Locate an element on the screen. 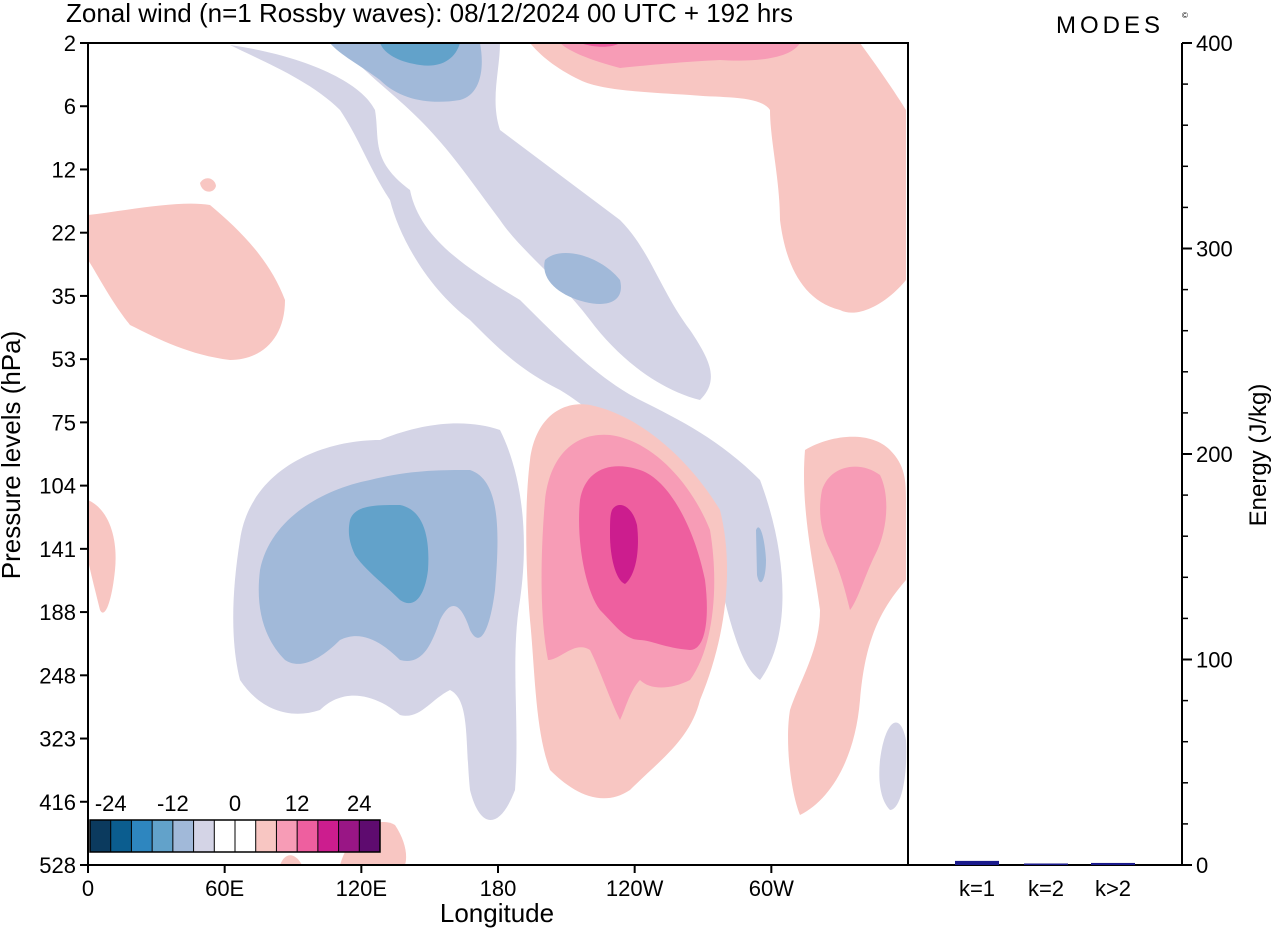 This screenshot has height=930, width=1280. y-tick-label: 104 is located at coordinates (57, 486).